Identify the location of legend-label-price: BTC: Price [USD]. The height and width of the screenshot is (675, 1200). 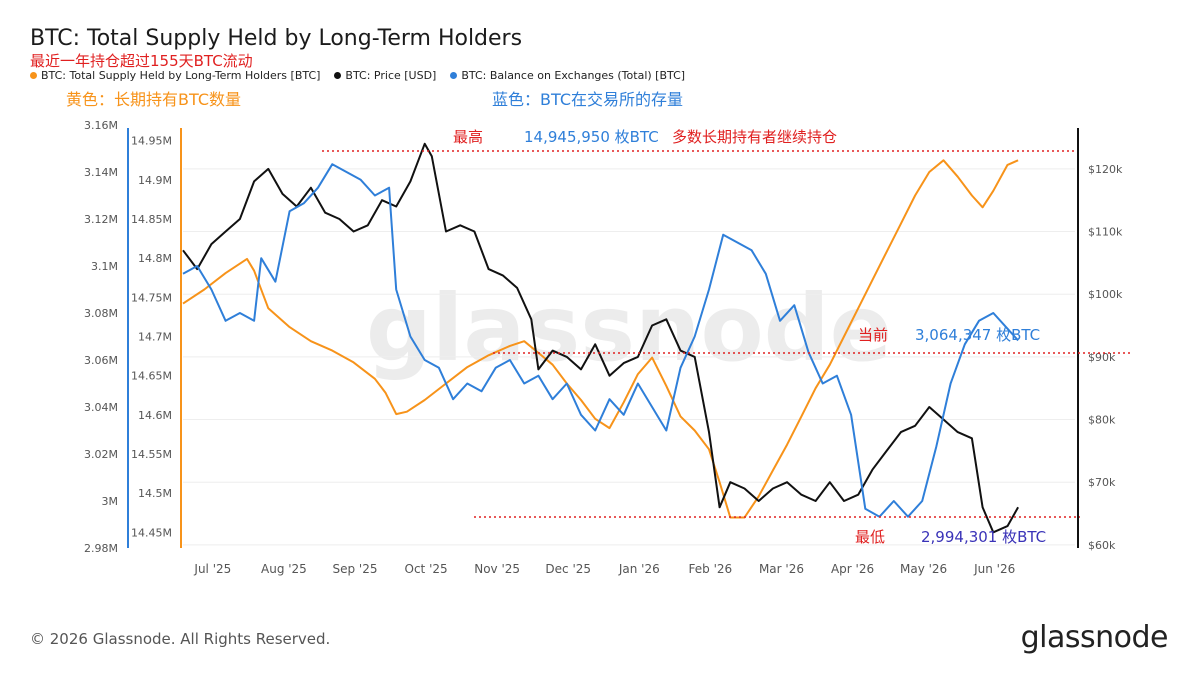
(391, 75).